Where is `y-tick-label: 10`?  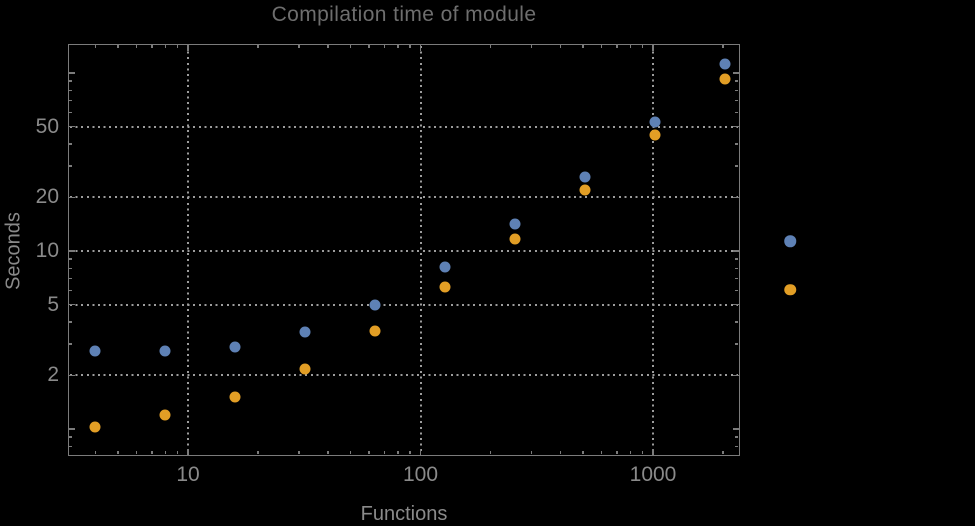
y-tick-label: 10 is located at coordinates (47, 250).